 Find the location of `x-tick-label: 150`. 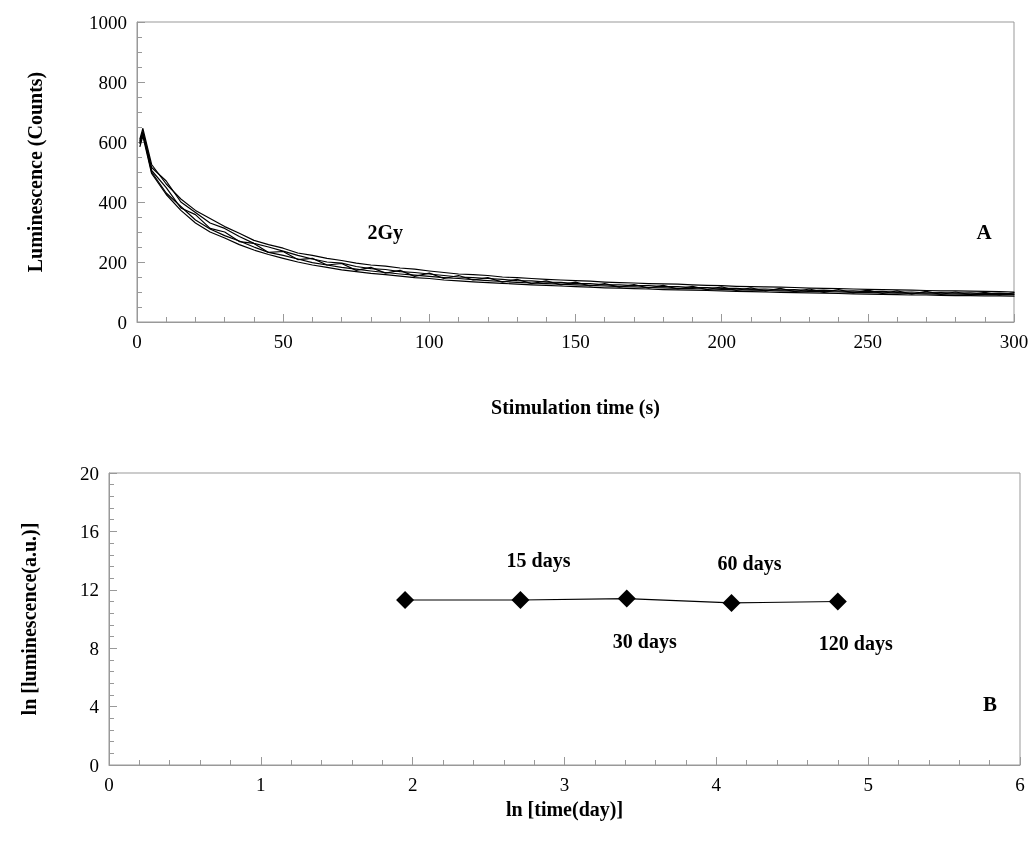

x-tick-label: 150 is located at coordinates (575, 341).